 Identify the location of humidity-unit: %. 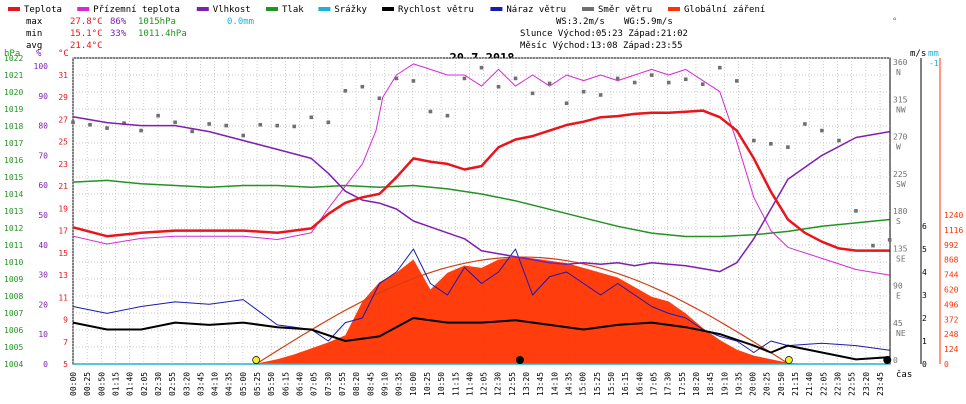
(39, 54).